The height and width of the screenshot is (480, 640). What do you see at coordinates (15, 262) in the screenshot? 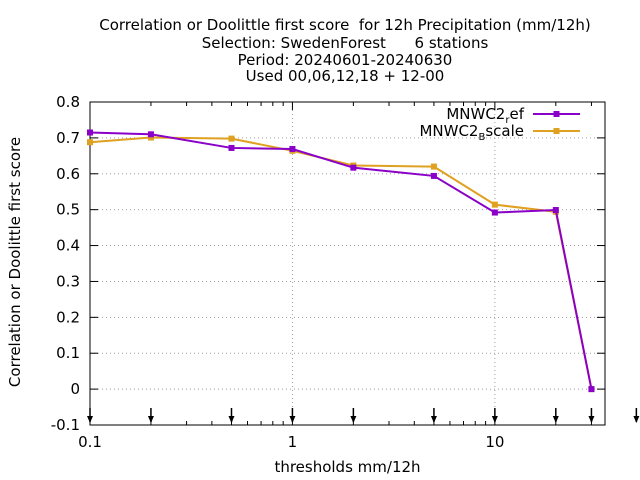
I see `y-axis-label: Correlation or Doolittle first score` at bounding box center [15, 262].